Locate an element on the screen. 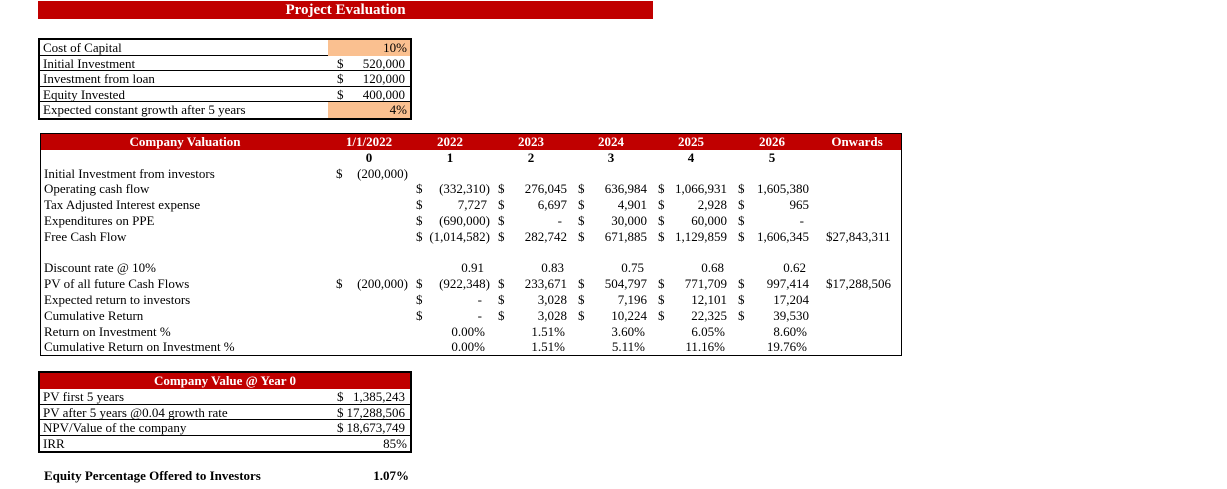  valuation-row-label is located at coordinates (185, 253).